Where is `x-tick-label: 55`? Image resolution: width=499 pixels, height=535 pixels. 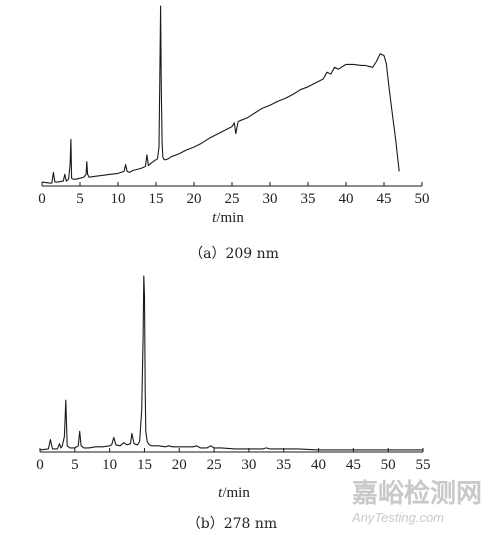 x-tick-label: 55 is located at coordinates (423, 465).